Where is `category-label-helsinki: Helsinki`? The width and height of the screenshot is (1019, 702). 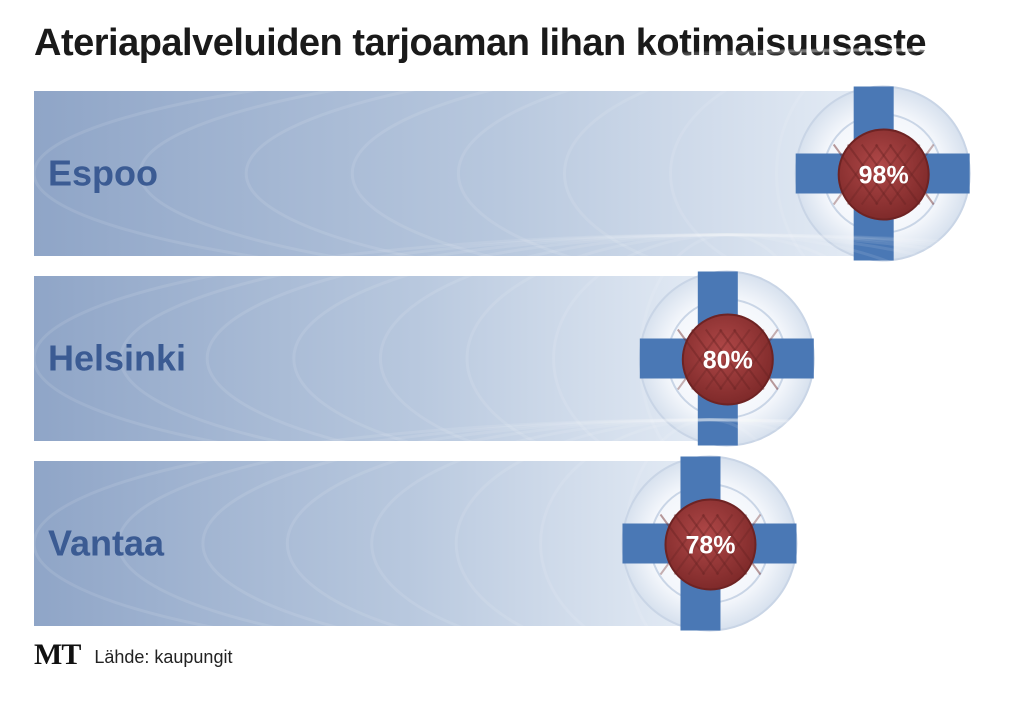 category-label-helsinki: Helsinki is located at coordinates (117, 358).